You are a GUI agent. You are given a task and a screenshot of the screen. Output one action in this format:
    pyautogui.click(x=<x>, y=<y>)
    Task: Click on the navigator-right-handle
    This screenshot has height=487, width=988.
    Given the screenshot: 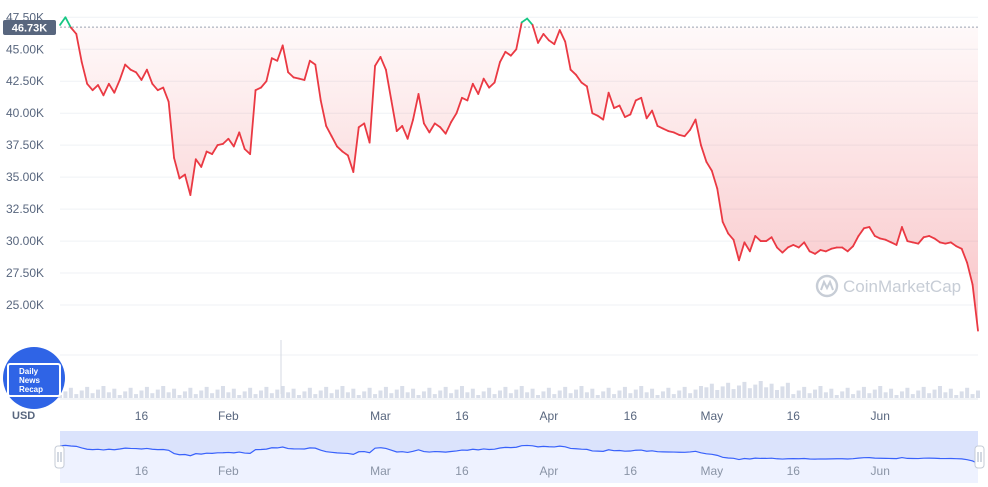 What is the action you would take?
    pyautogui.click(x=979, y=457)
    